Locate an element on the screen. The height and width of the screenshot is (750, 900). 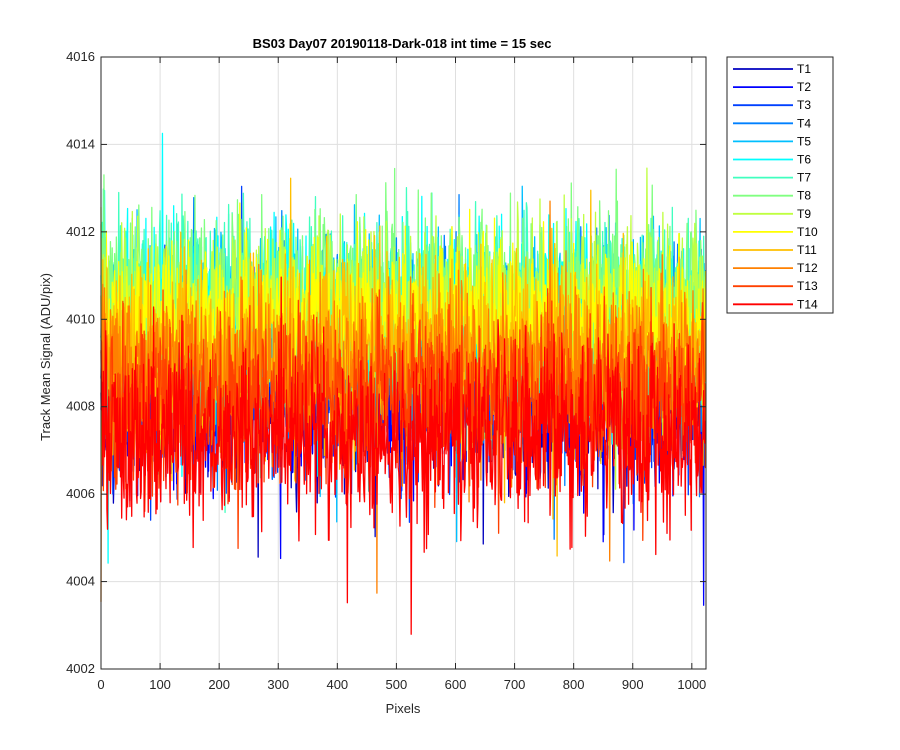
x-tick-label: 600 is located at coordinates (456, 684).